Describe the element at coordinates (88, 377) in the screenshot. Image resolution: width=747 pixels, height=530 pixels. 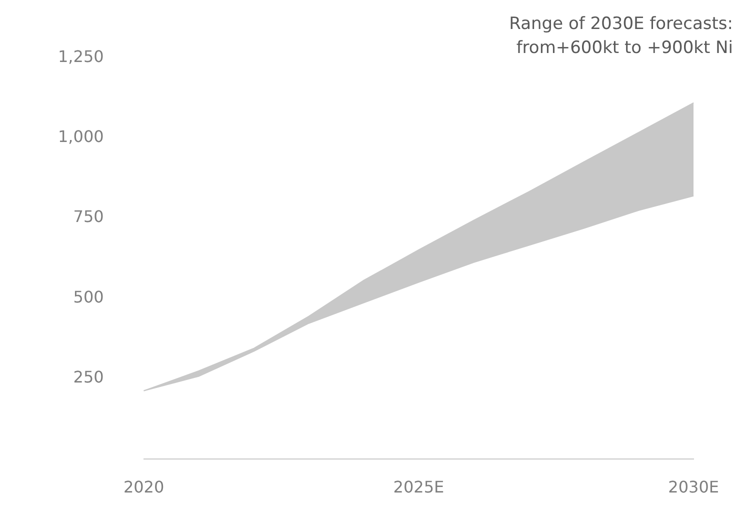
I see `y-tick-label: 250` at that location.